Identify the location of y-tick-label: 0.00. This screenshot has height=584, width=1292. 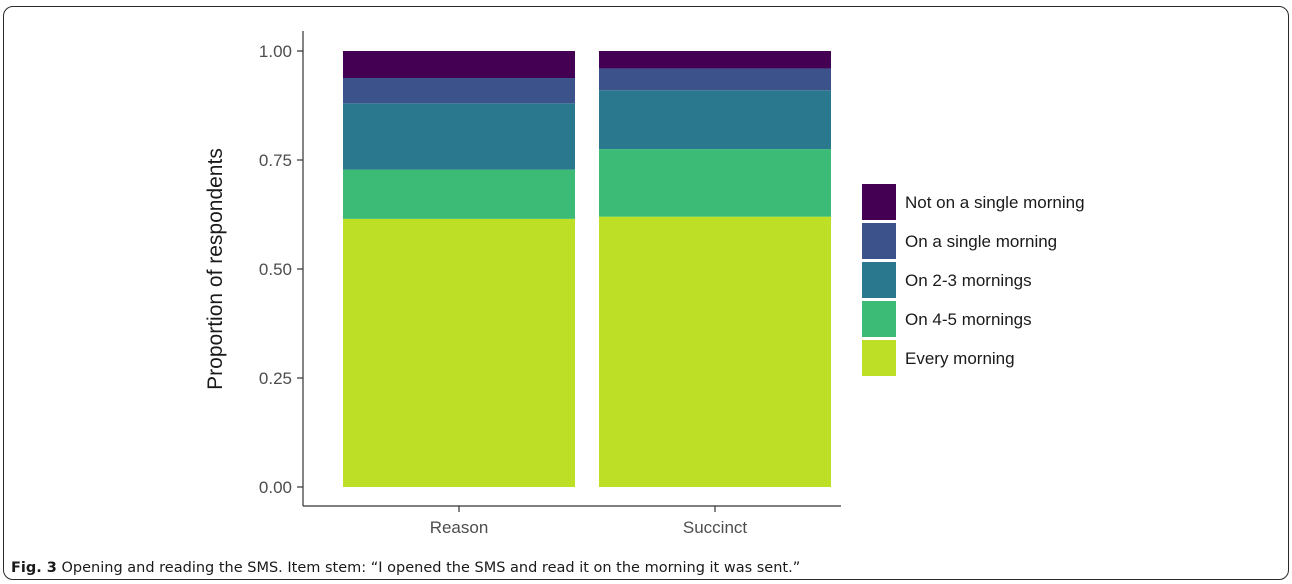
(275, 487).